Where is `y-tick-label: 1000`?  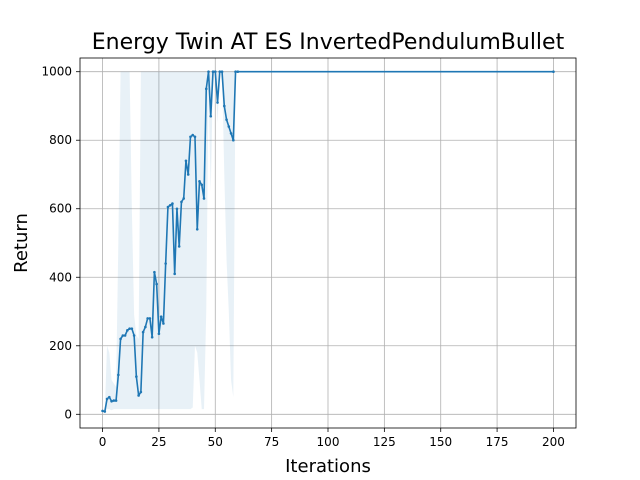 y-tick-label: 1000 is located at coordinates (56, 72).